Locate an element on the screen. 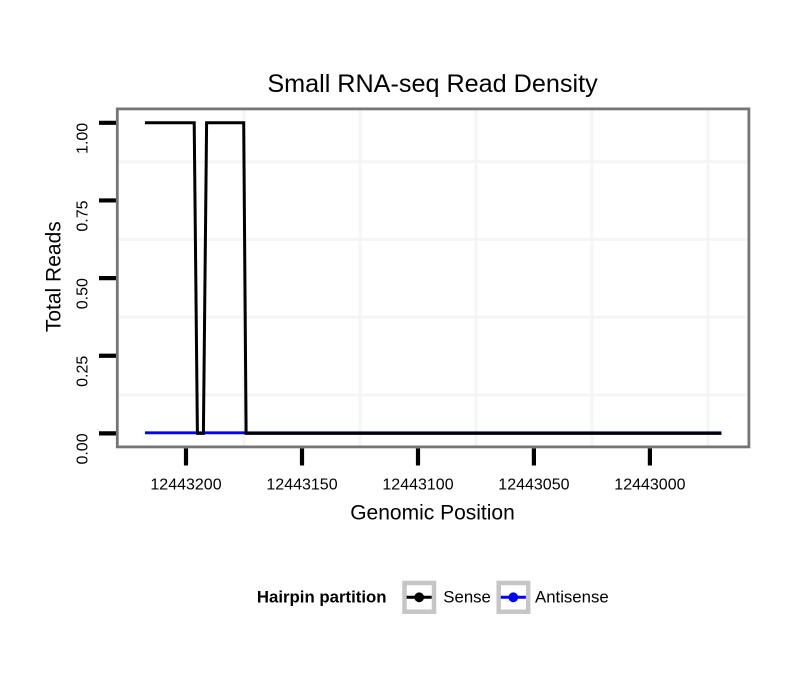  svg-text: Hairpin partition is located at coordinates (322, 597).